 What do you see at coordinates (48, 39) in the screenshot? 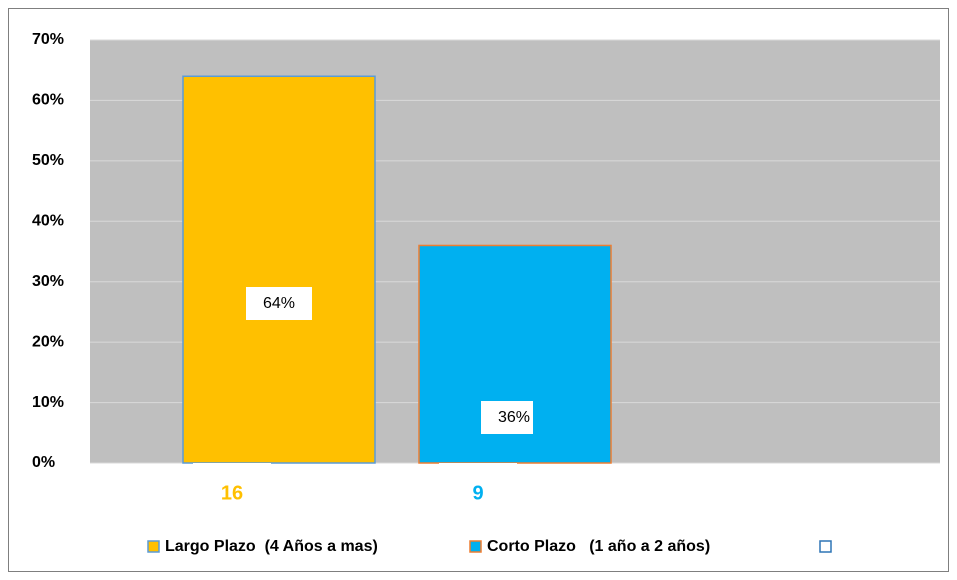
I see `y-tick-label: 70%` at bounding box center [48, 39].